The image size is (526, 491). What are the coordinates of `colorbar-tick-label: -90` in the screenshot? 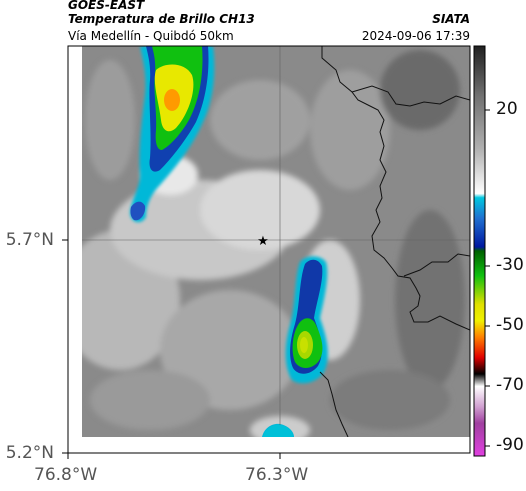 It's located at (510, 445).